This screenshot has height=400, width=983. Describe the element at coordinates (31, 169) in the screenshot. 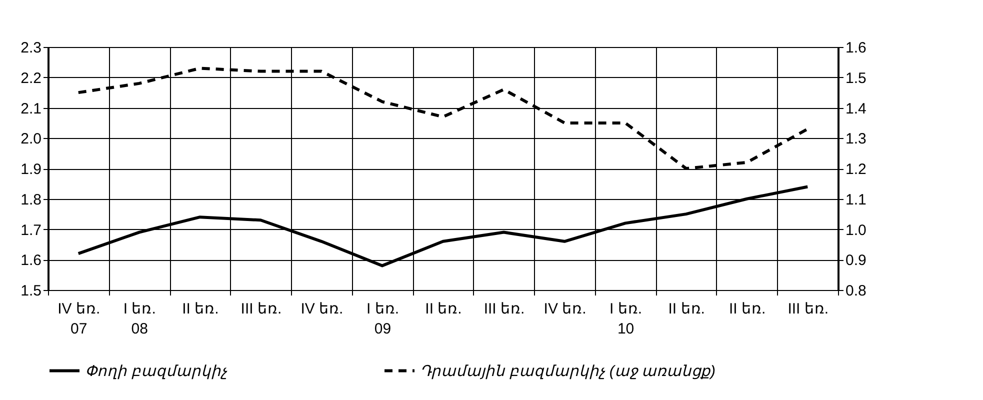

I see `y-tick-label: 1.9` at that location.